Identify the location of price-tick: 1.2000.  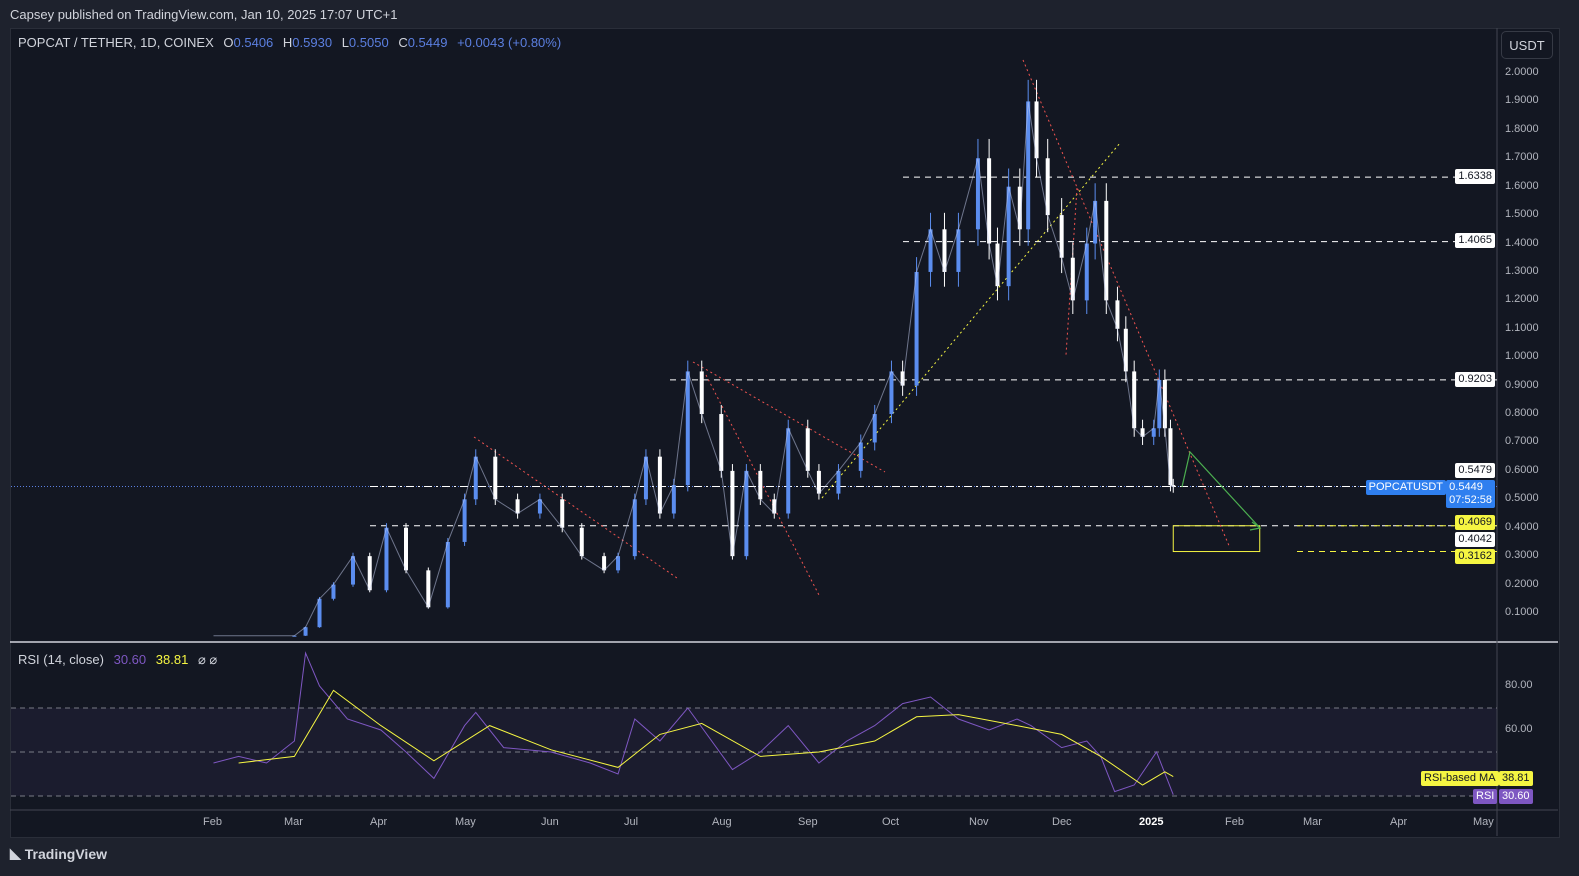
(1522, 299).